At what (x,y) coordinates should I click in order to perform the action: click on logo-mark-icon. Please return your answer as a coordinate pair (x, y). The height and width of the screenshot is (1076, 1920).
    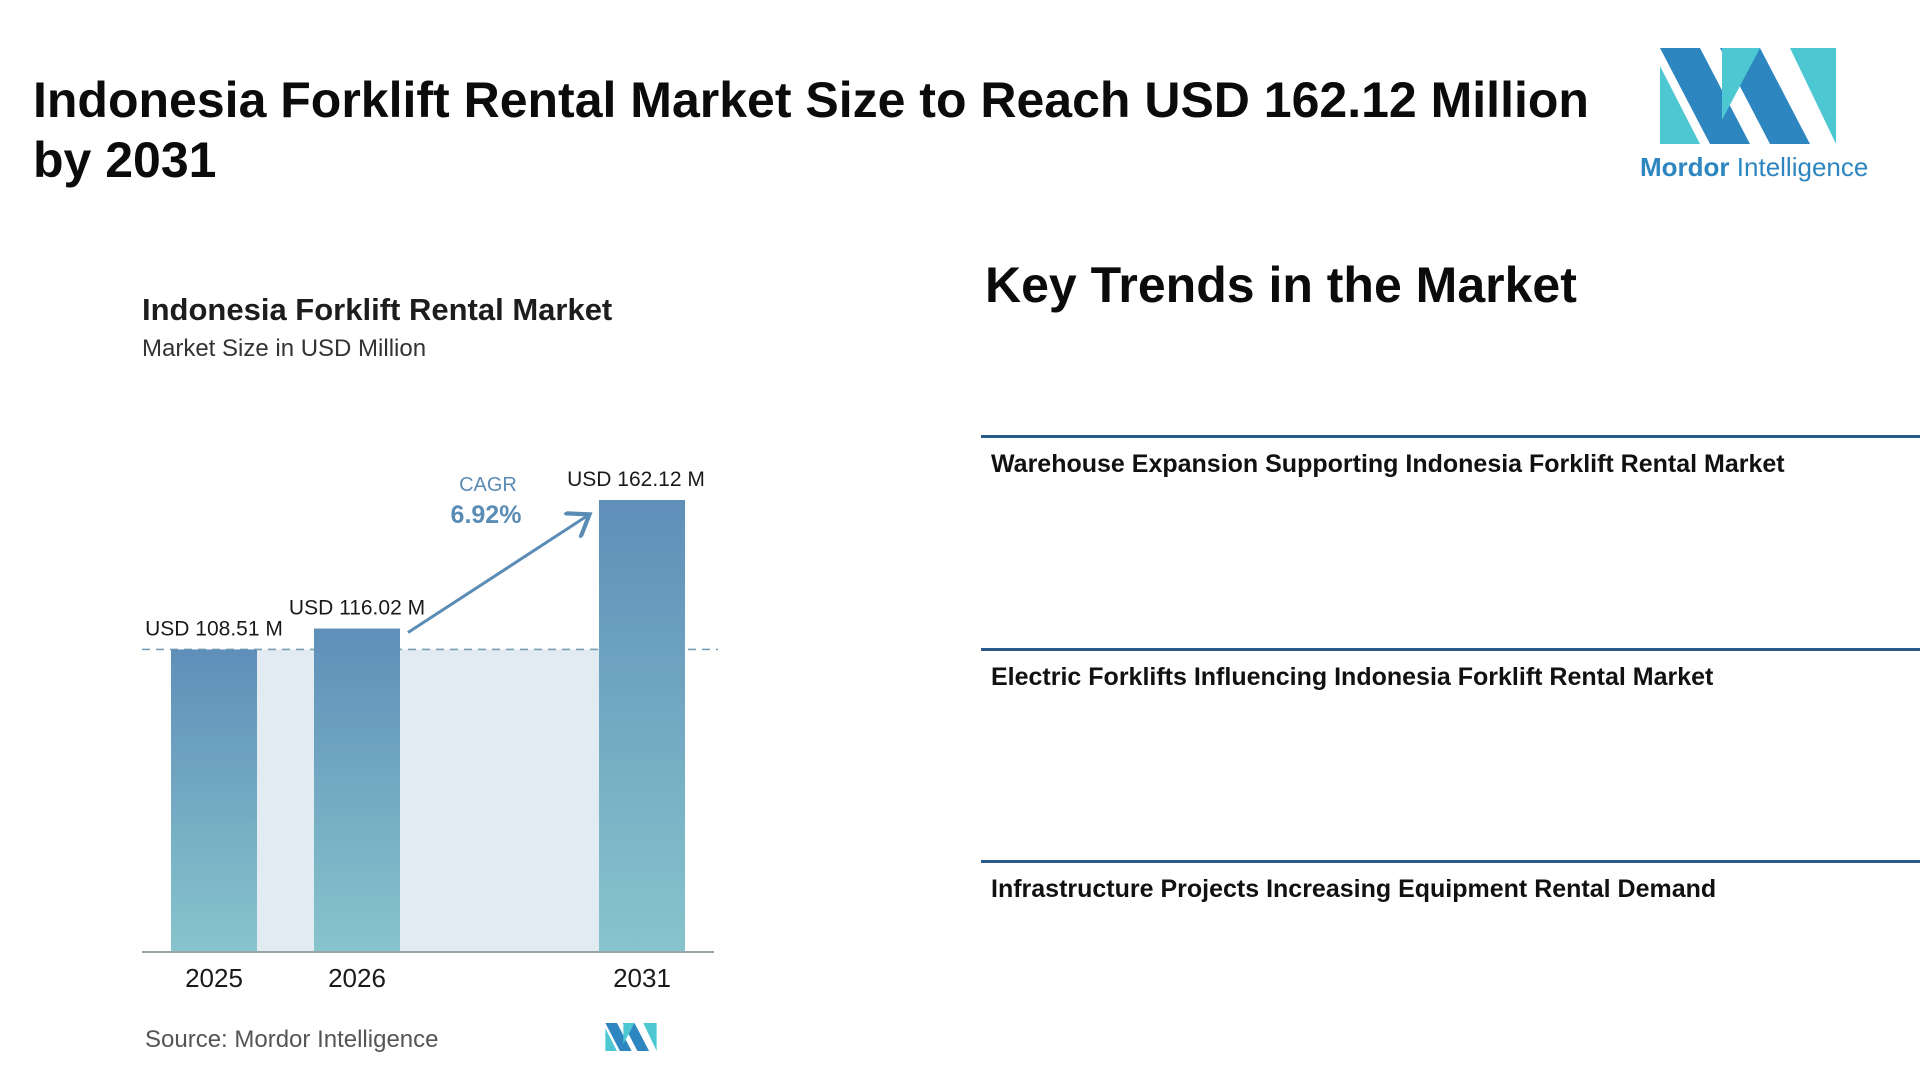
    Looking at the image, I should click on (1748, 96).